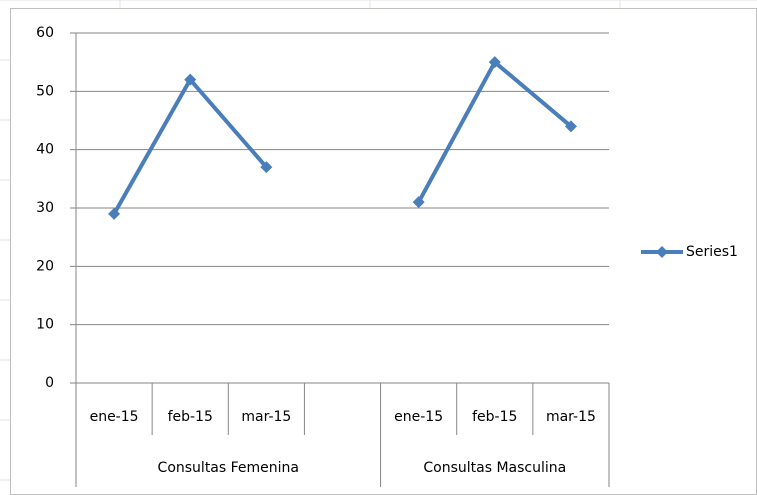  Describe the element at coordinates (45, 208) in the screenshot. I see `y-tick-label: 30` at that location.